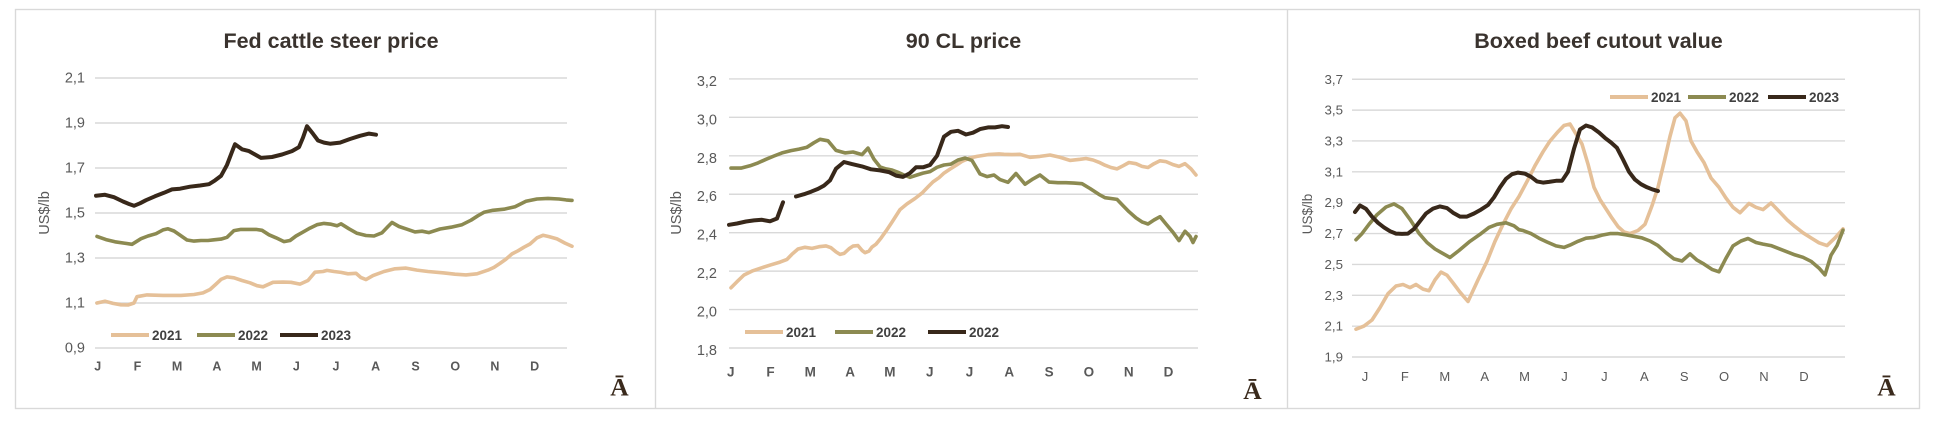 This screenshot has width=1946, height=443. What do you see at coordinates (707, 313) in the screenshot?
I see `svg-text: 2,0` at bounding box center [707, 313].